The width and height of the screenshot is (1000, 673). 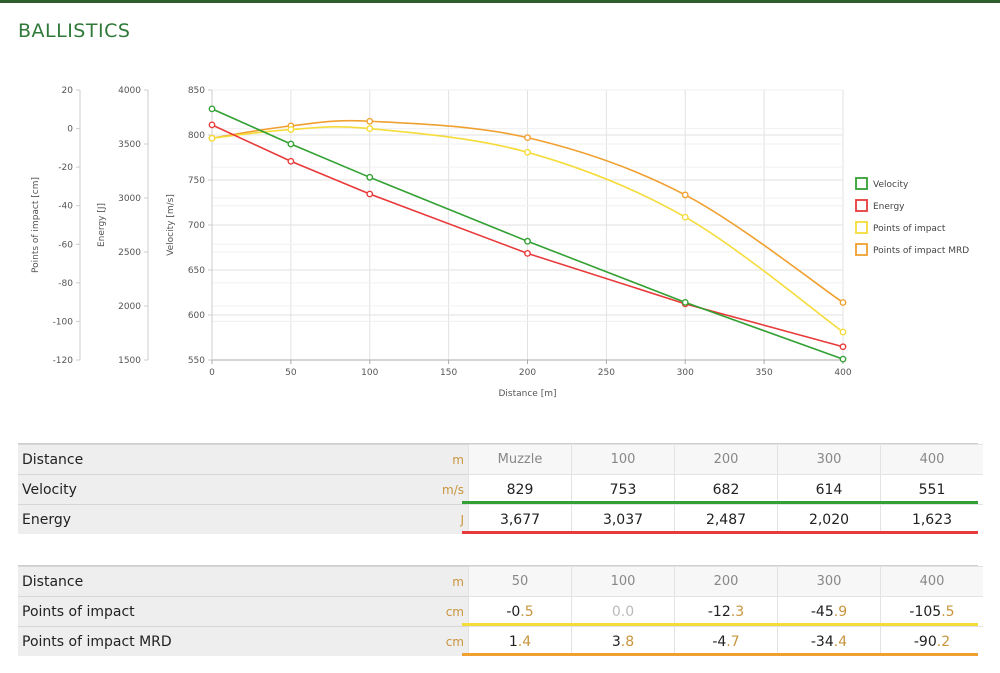 What do you see at coordinates (623, 581) in the screenshot?
I see `impact-table-header-cell: 100` at bounding box center [623, 581].